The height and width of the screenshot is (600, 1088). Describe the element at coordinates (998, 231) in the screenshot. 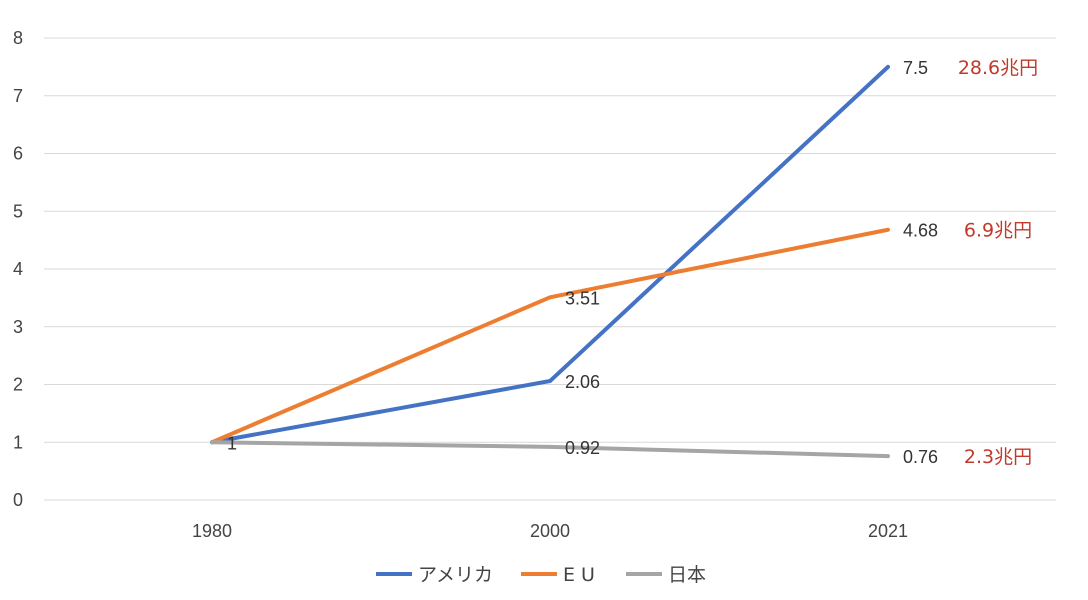

I see `end-note-annotation: 6.9兆円` at that location.